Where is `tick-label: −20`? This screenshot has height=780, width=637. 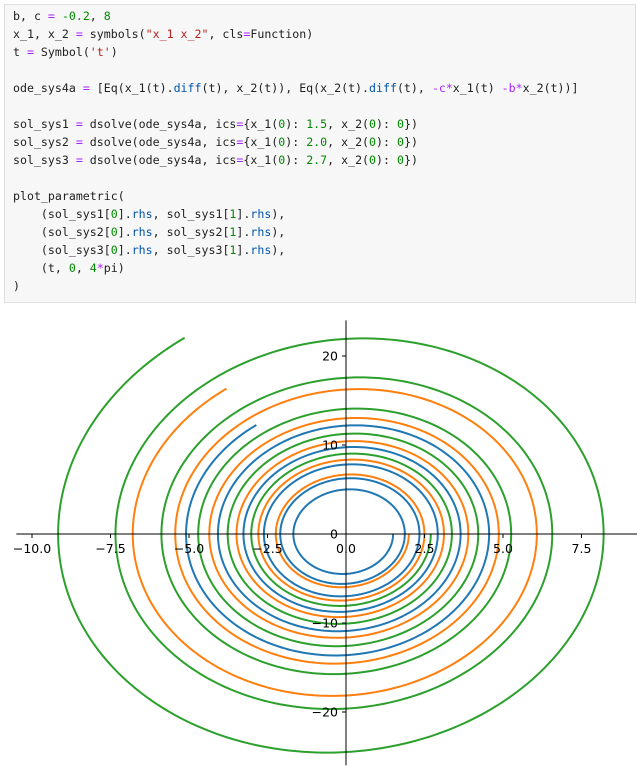 tick-label: −20 is located at coordinates (325, 712).